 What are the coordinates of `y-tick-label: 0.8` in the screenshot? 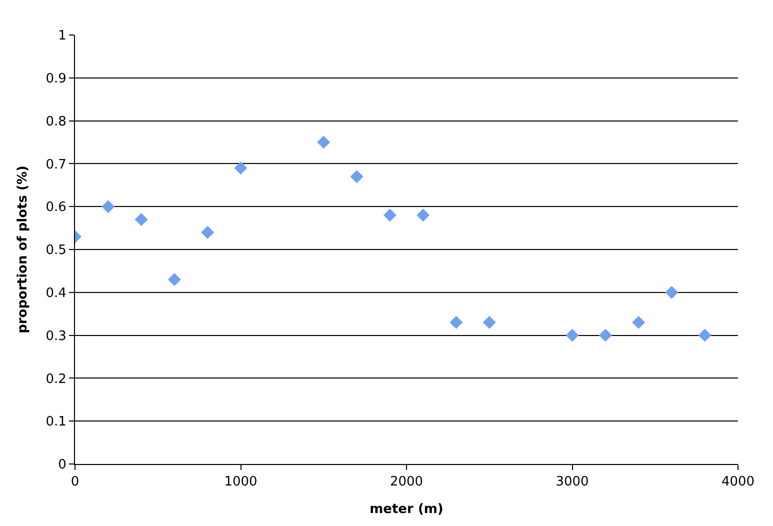 It's located at (56, 122).